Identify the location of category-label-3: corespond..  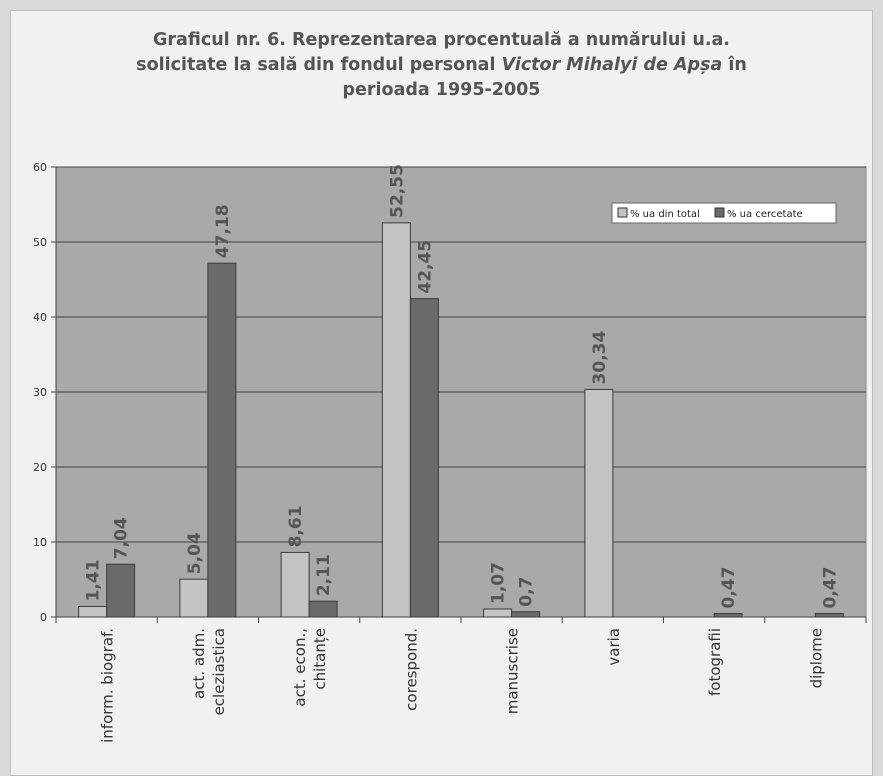
(411, 669).